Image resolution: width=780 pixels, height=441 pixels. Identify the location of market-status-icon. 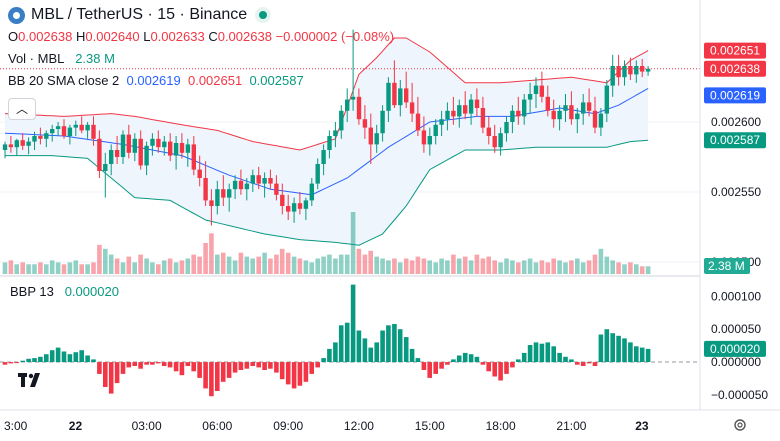
(263, 15).